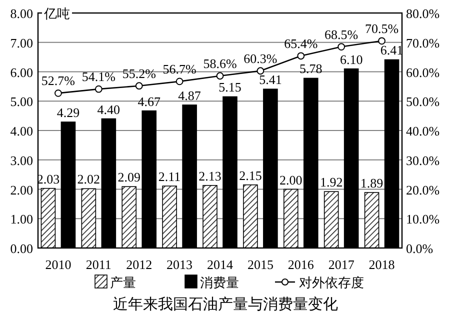 The height and width of the screenshot is (319, 451). Describe the element at coordinates (56, 14) in the screenshot. I see `y-axis-title: 亿吨` at that location.